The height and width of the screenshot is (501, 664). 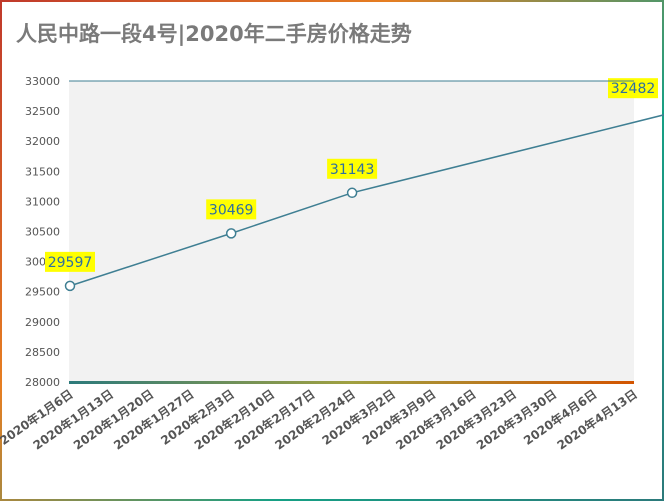 I want to click on y-tick-label: 29000, so click(x=42, y=322).